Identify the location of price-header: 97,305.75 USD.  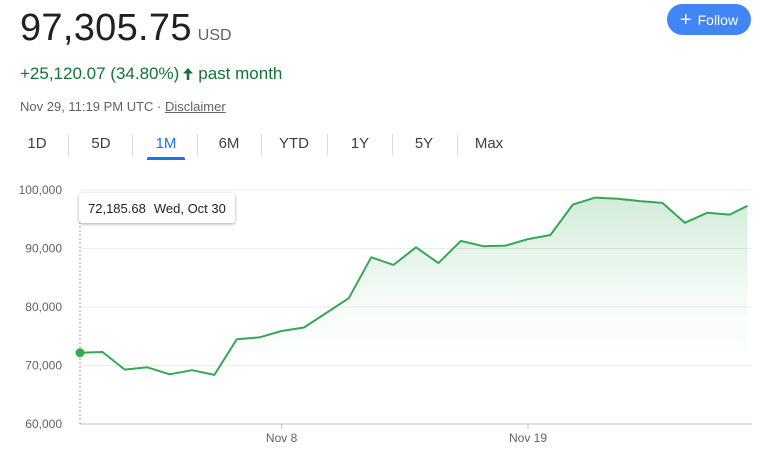
(126, 28).